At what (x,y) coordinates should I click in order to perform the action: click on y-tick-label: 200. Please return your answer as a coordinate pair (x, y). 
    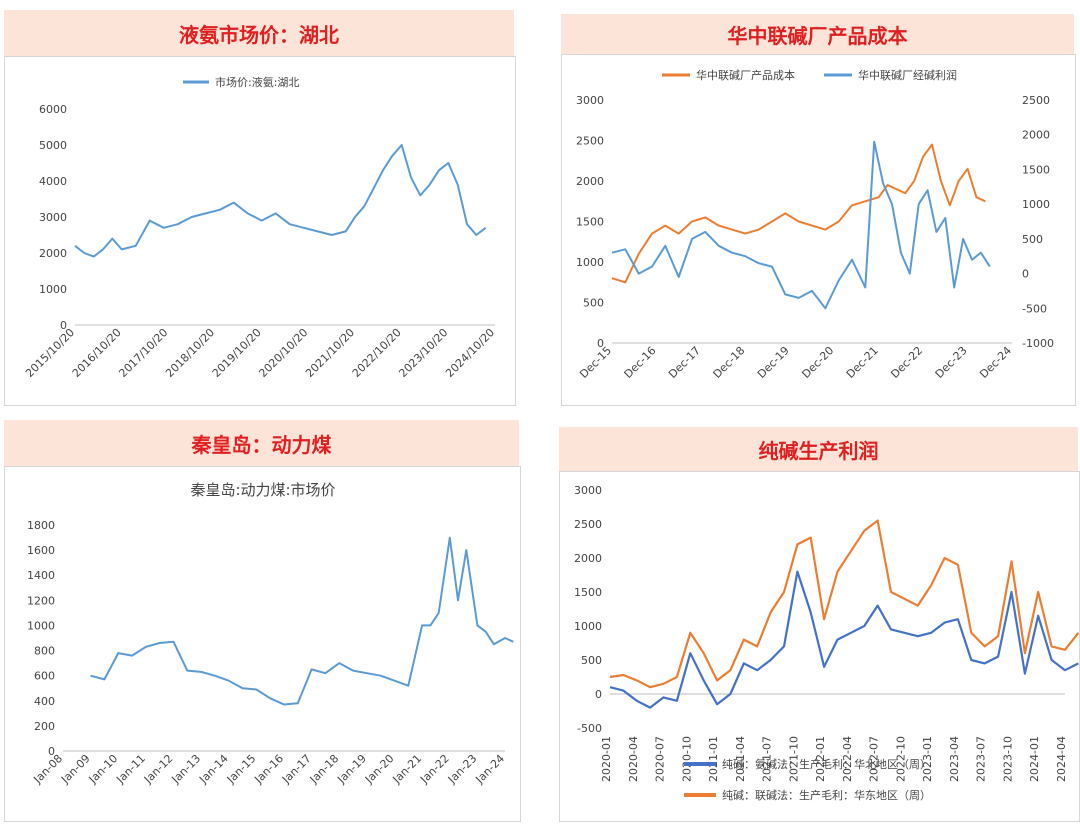
    Looking at the image, I should click on (44, 726).